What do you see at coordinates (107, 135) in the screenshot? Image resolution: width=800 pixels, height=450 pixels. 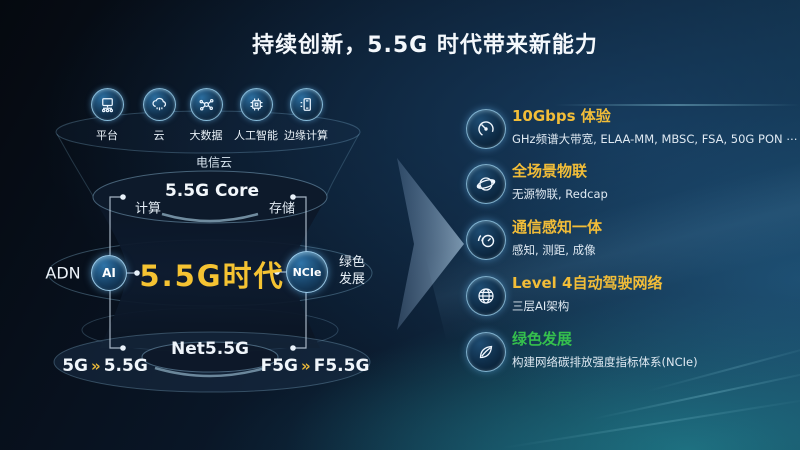 I see `platform-label: 平台` at bounding box center [107, 135].